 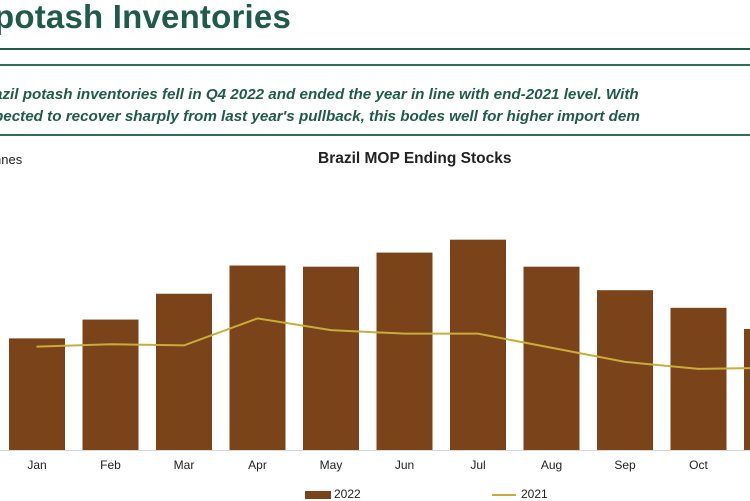 What do you see at coordinates (37, 394) in the screenshot?
I see `bar-2022-jan` at bounding box center [37, 394].